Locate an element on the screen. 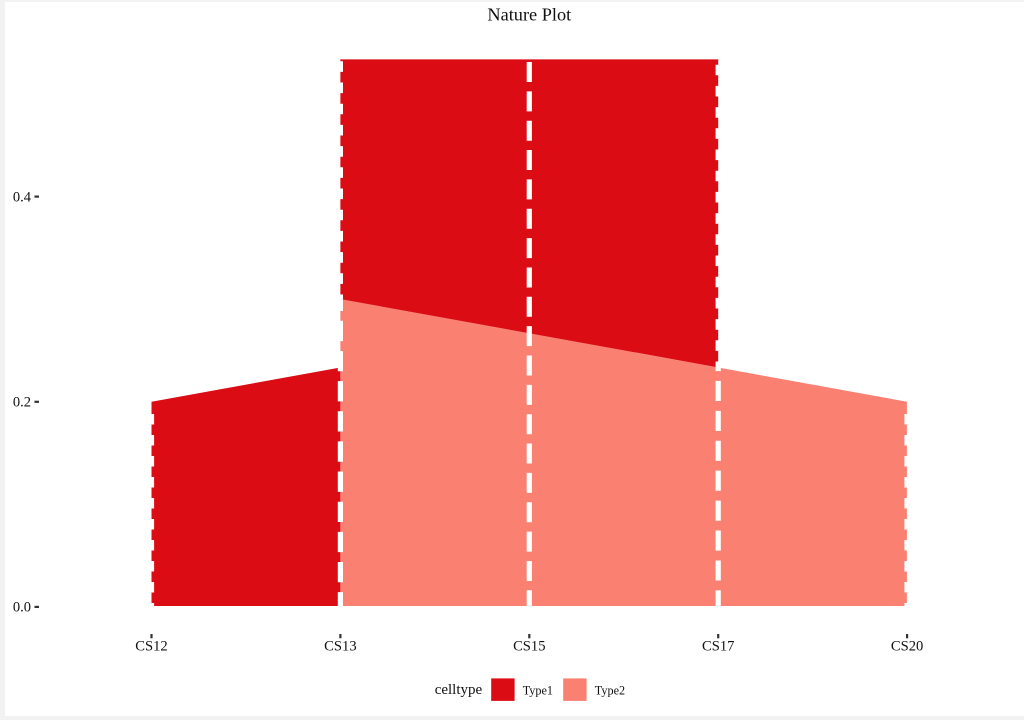 The image size is (1024, 720). svg-text: Nature Plot is located at coordinates (529, 14).